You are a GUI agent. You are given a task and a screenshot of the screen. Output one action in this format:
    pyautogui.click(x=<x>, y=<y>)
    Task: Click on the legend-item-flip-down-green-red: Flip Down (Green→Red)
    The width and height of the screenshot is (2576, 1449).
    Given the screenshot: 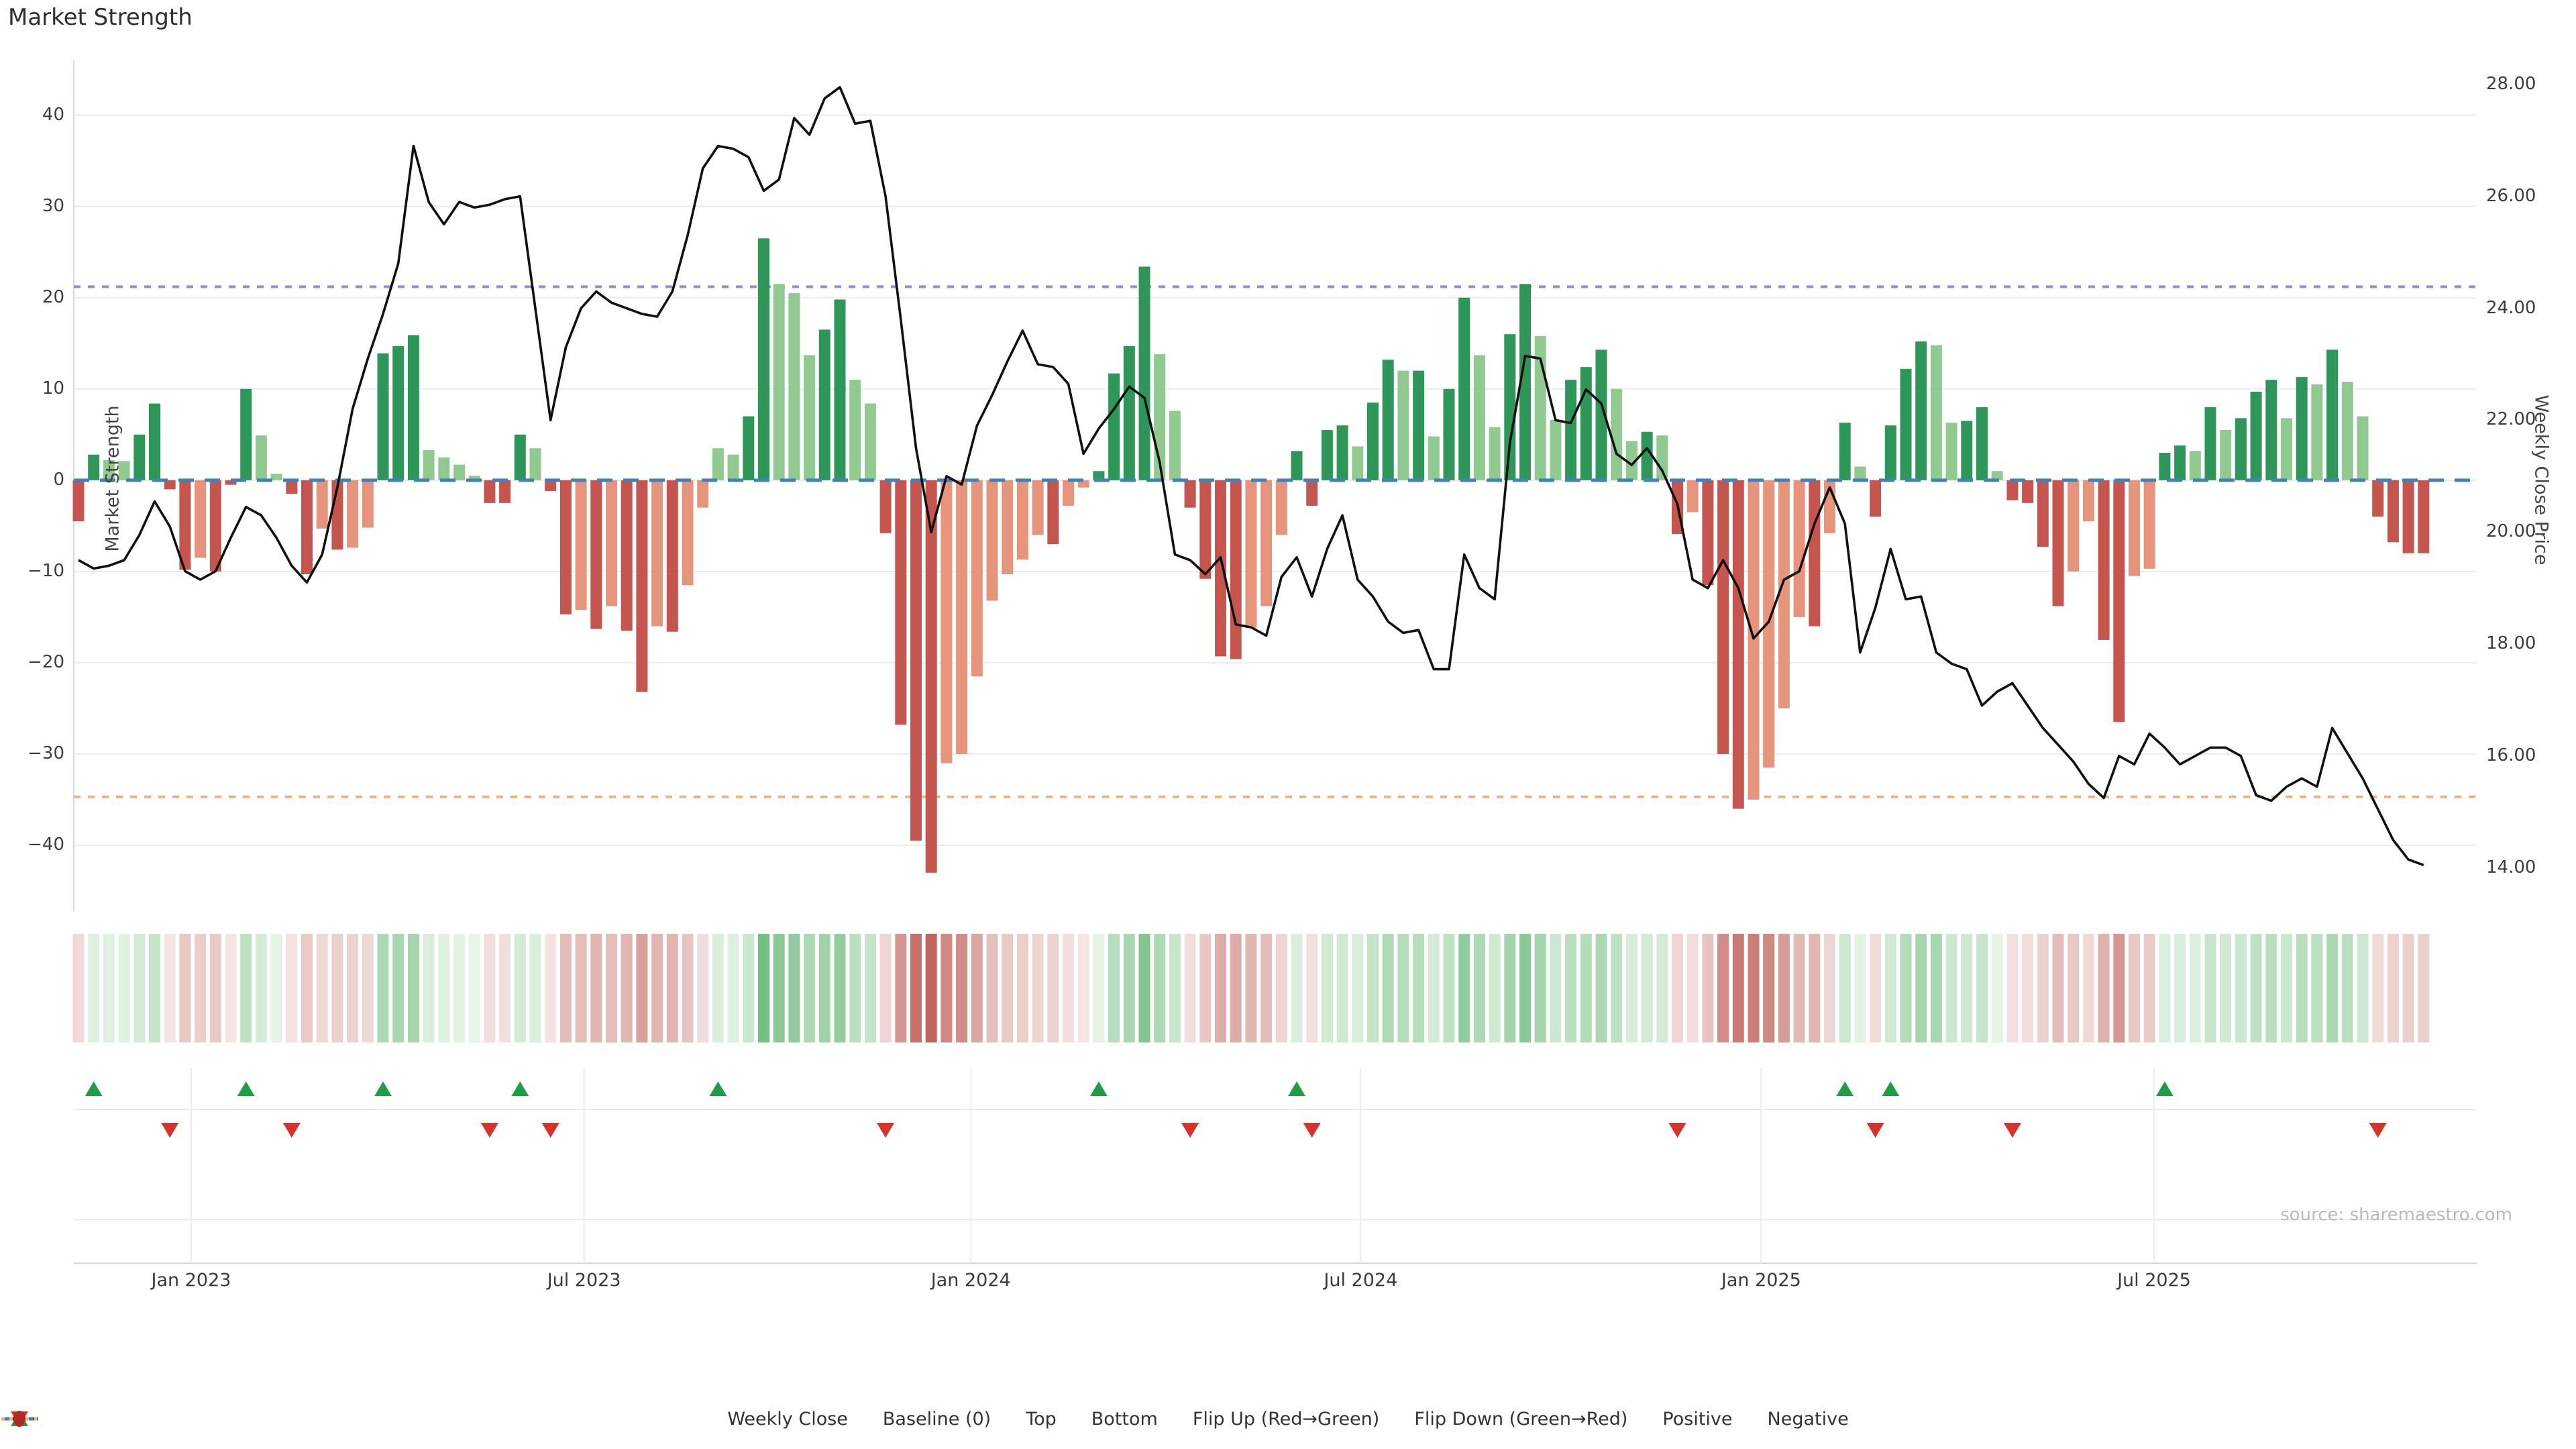 What is the action you would take?
    pyautogui.click(x=828, y=1419)
    